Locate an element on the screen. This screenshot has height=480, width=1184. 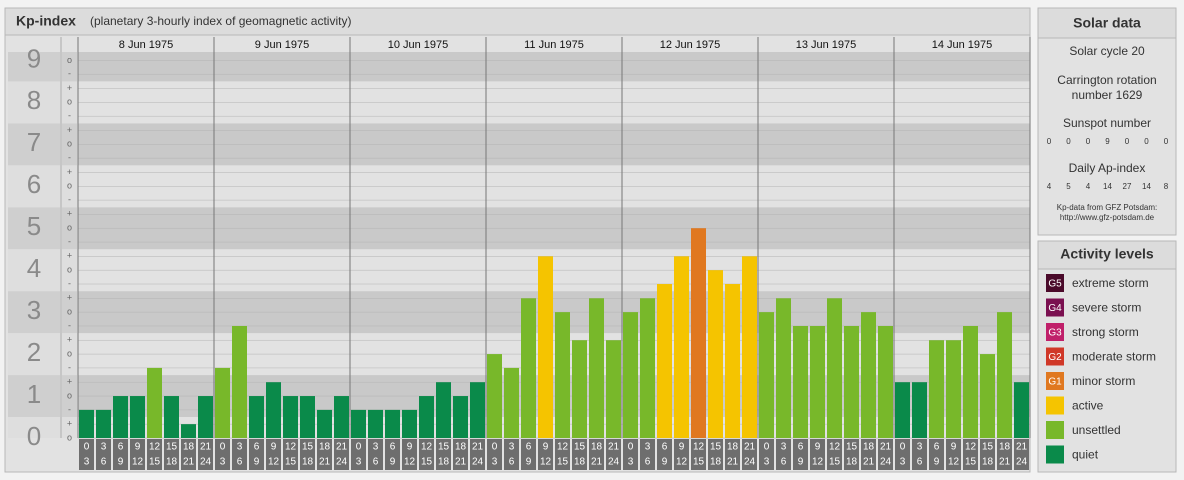
solar-header is located at coordinates (1107, 23).